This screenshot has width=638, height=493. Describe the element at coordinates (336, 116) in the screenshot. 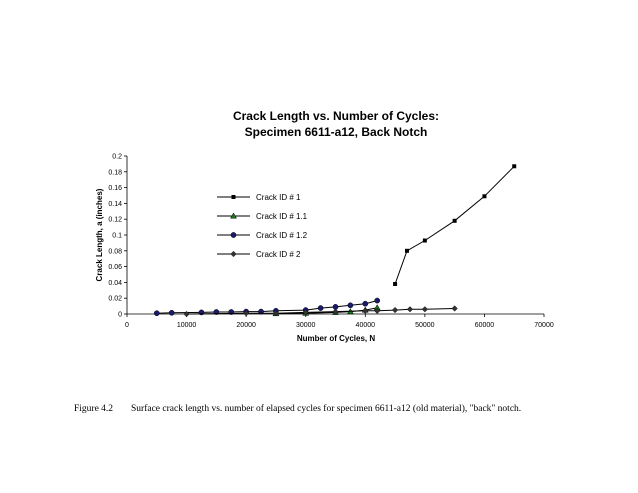

I see `chart-title-line-1: Crack Length vs. Number of Cycles:` at that location.